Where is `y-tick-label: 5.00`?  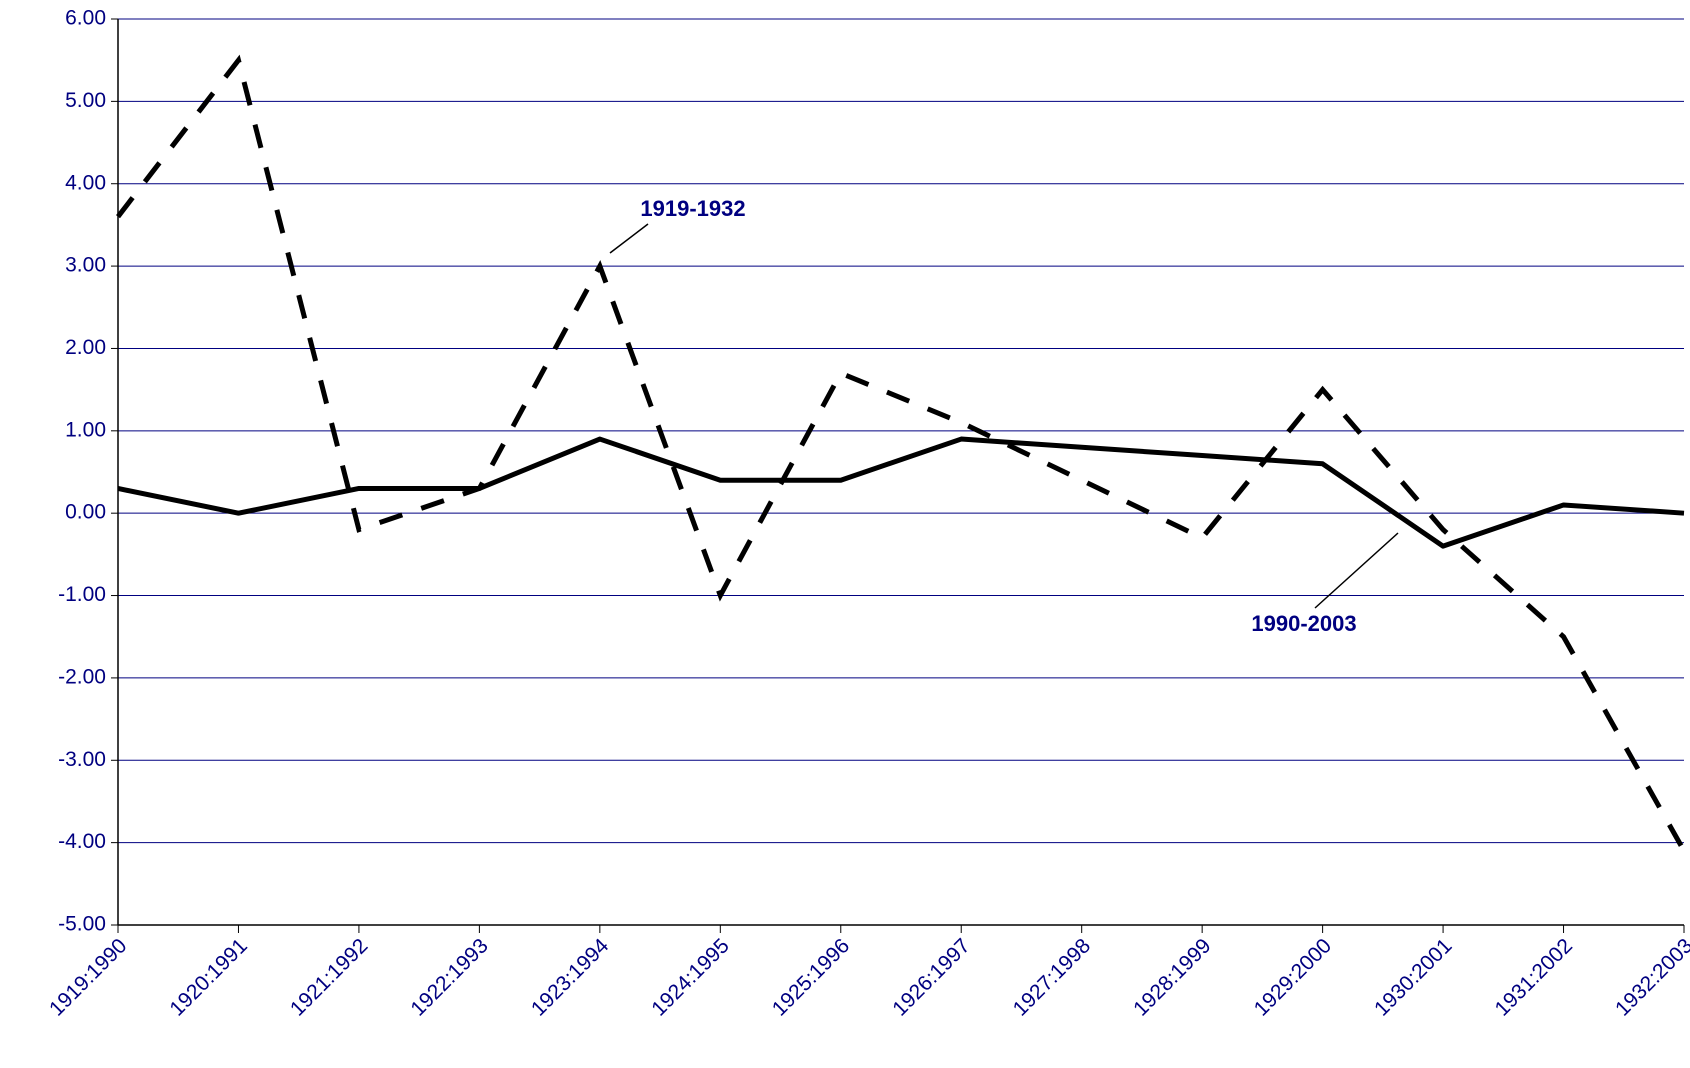 y-tick-label: 5.00 is located at coordinates (85, 100).